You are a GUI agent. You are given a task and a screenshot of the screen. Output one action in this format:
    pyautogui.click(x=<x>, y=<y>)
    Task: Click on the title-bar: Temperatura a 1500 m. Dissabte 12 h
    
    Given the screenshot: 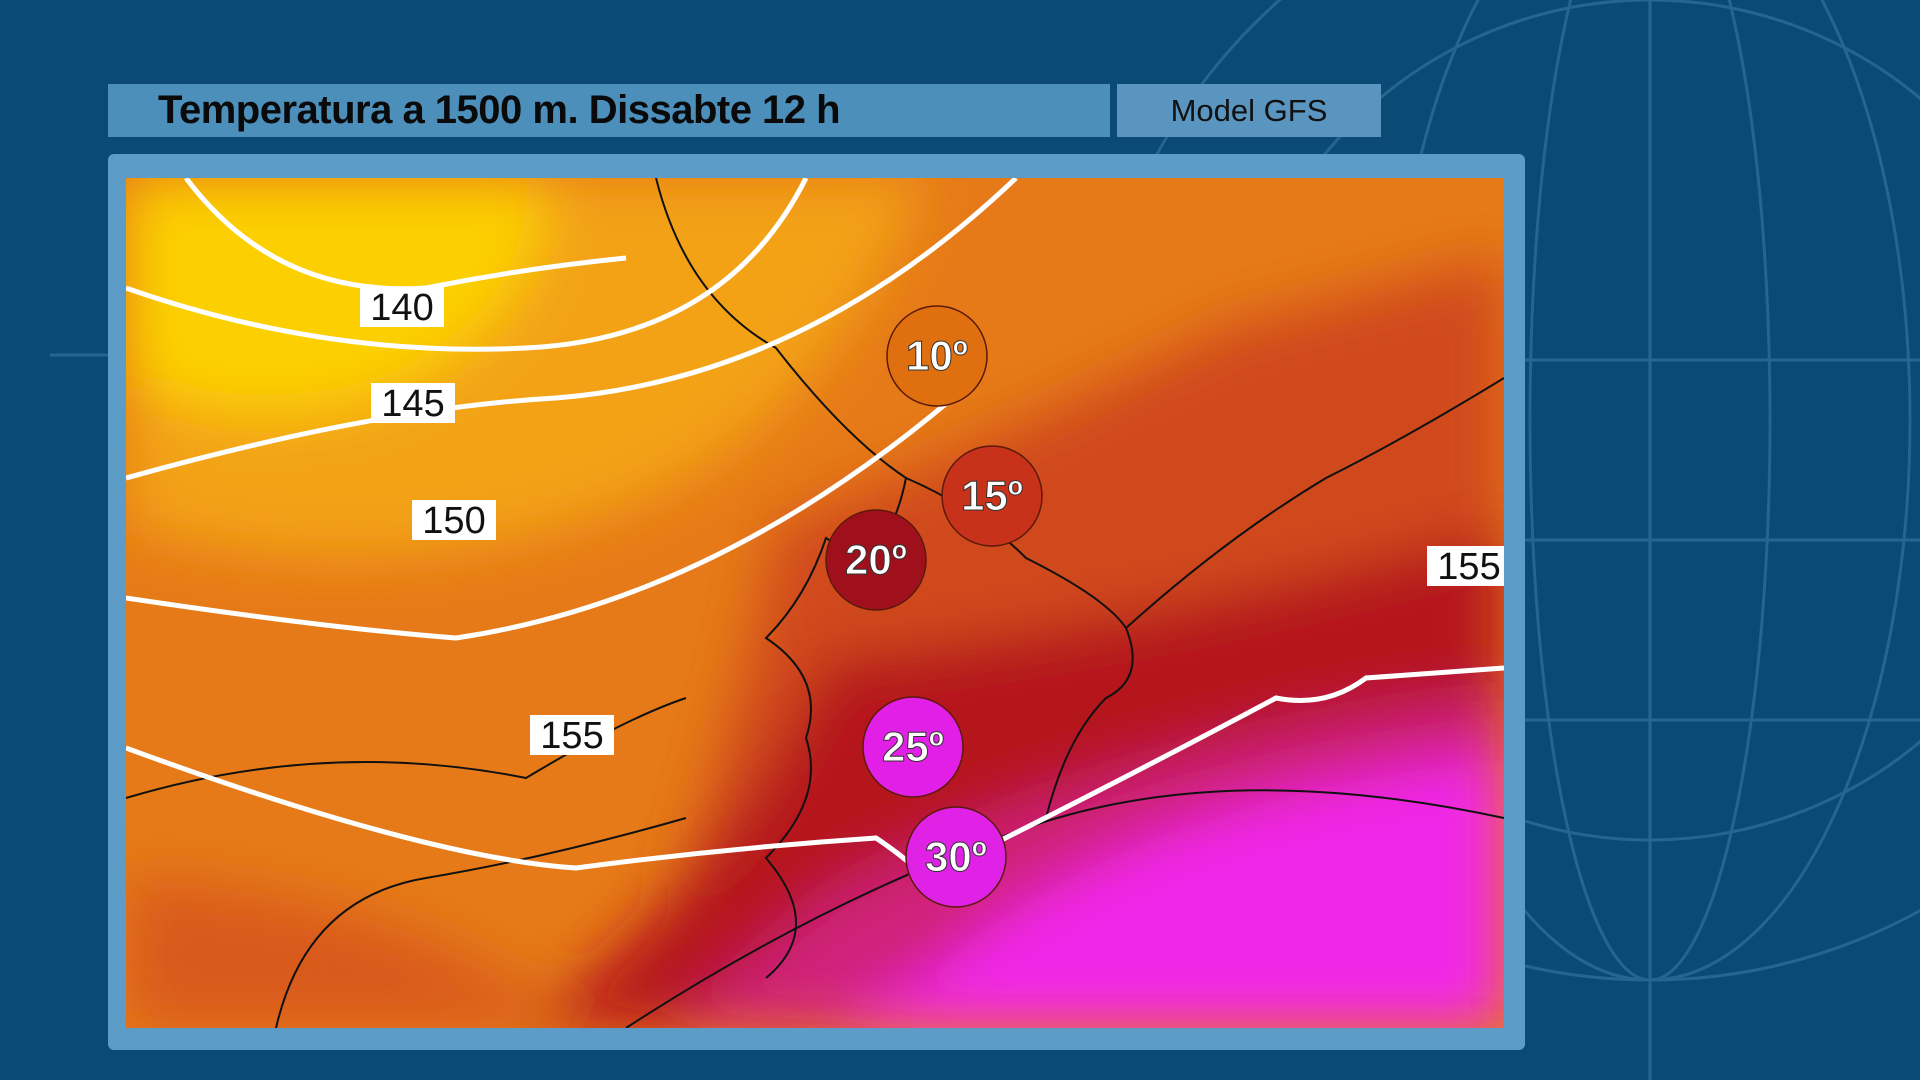 What is the action you would take?
    pyautogui.click(x=609, y=110)
    